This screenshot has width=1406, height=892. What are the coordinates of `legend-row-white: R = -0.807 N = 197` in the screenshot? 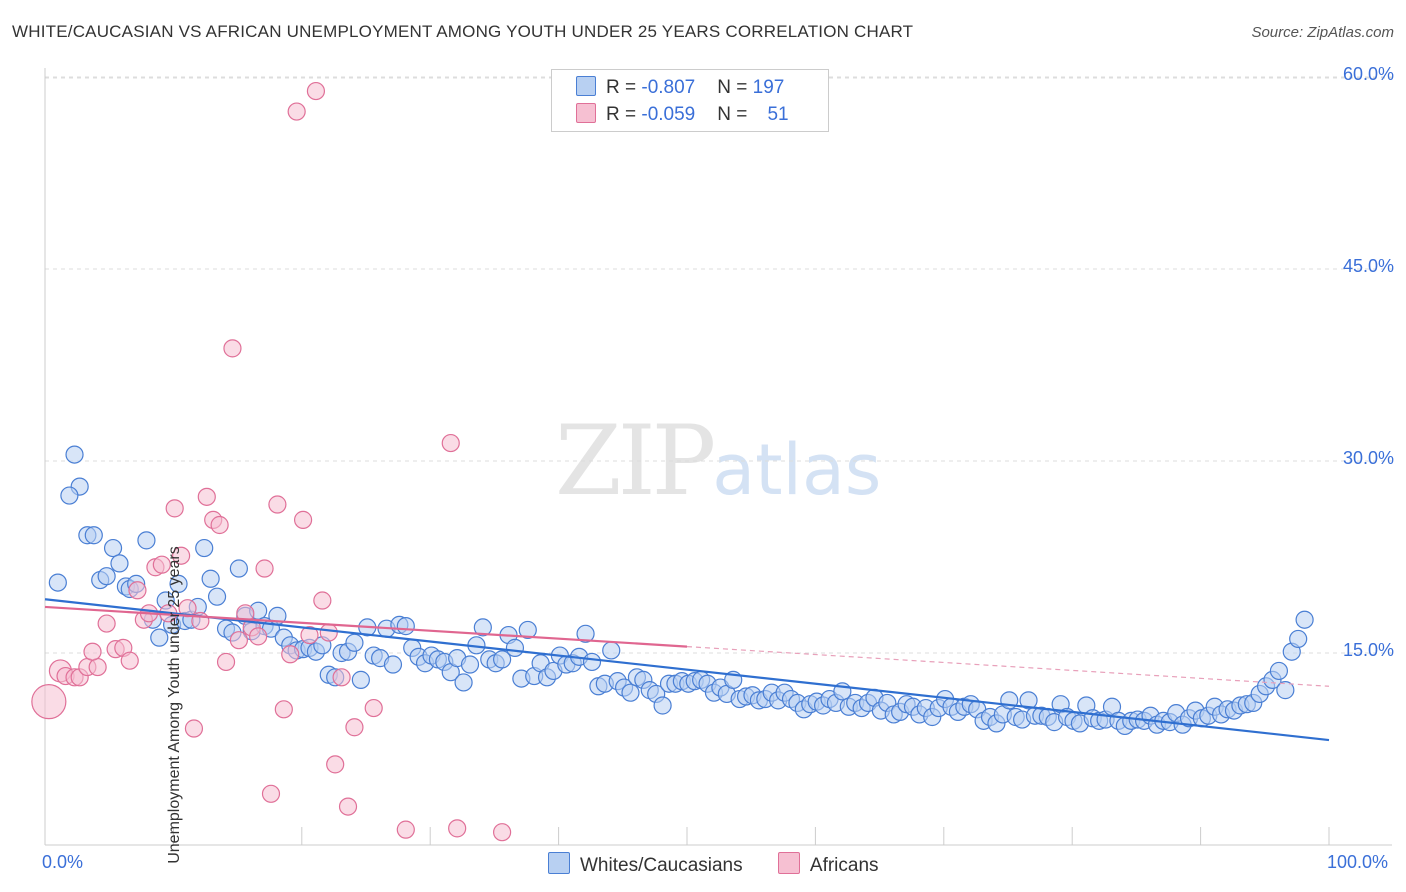 It's located at (680, 87).